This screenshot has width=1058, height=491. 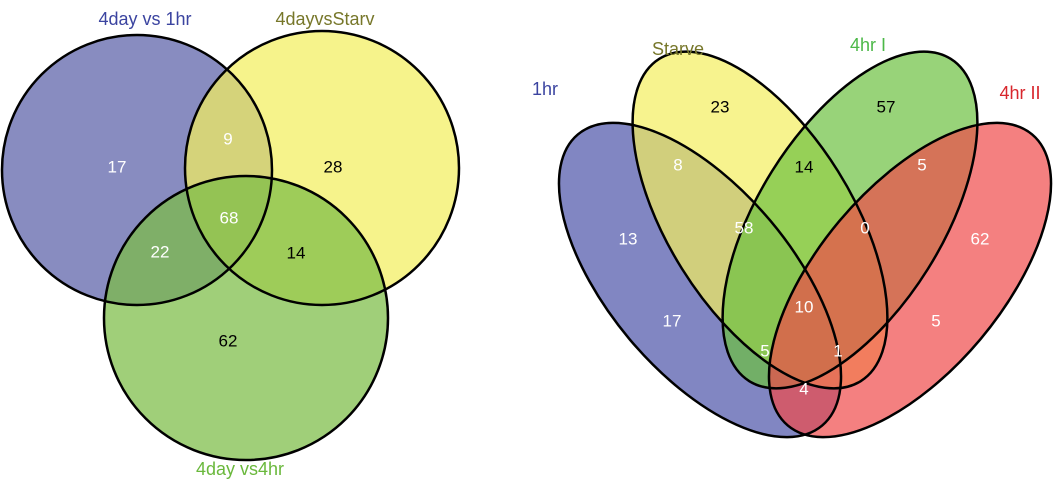 I want to click on region-count: 22, so click(x=160, y=251).